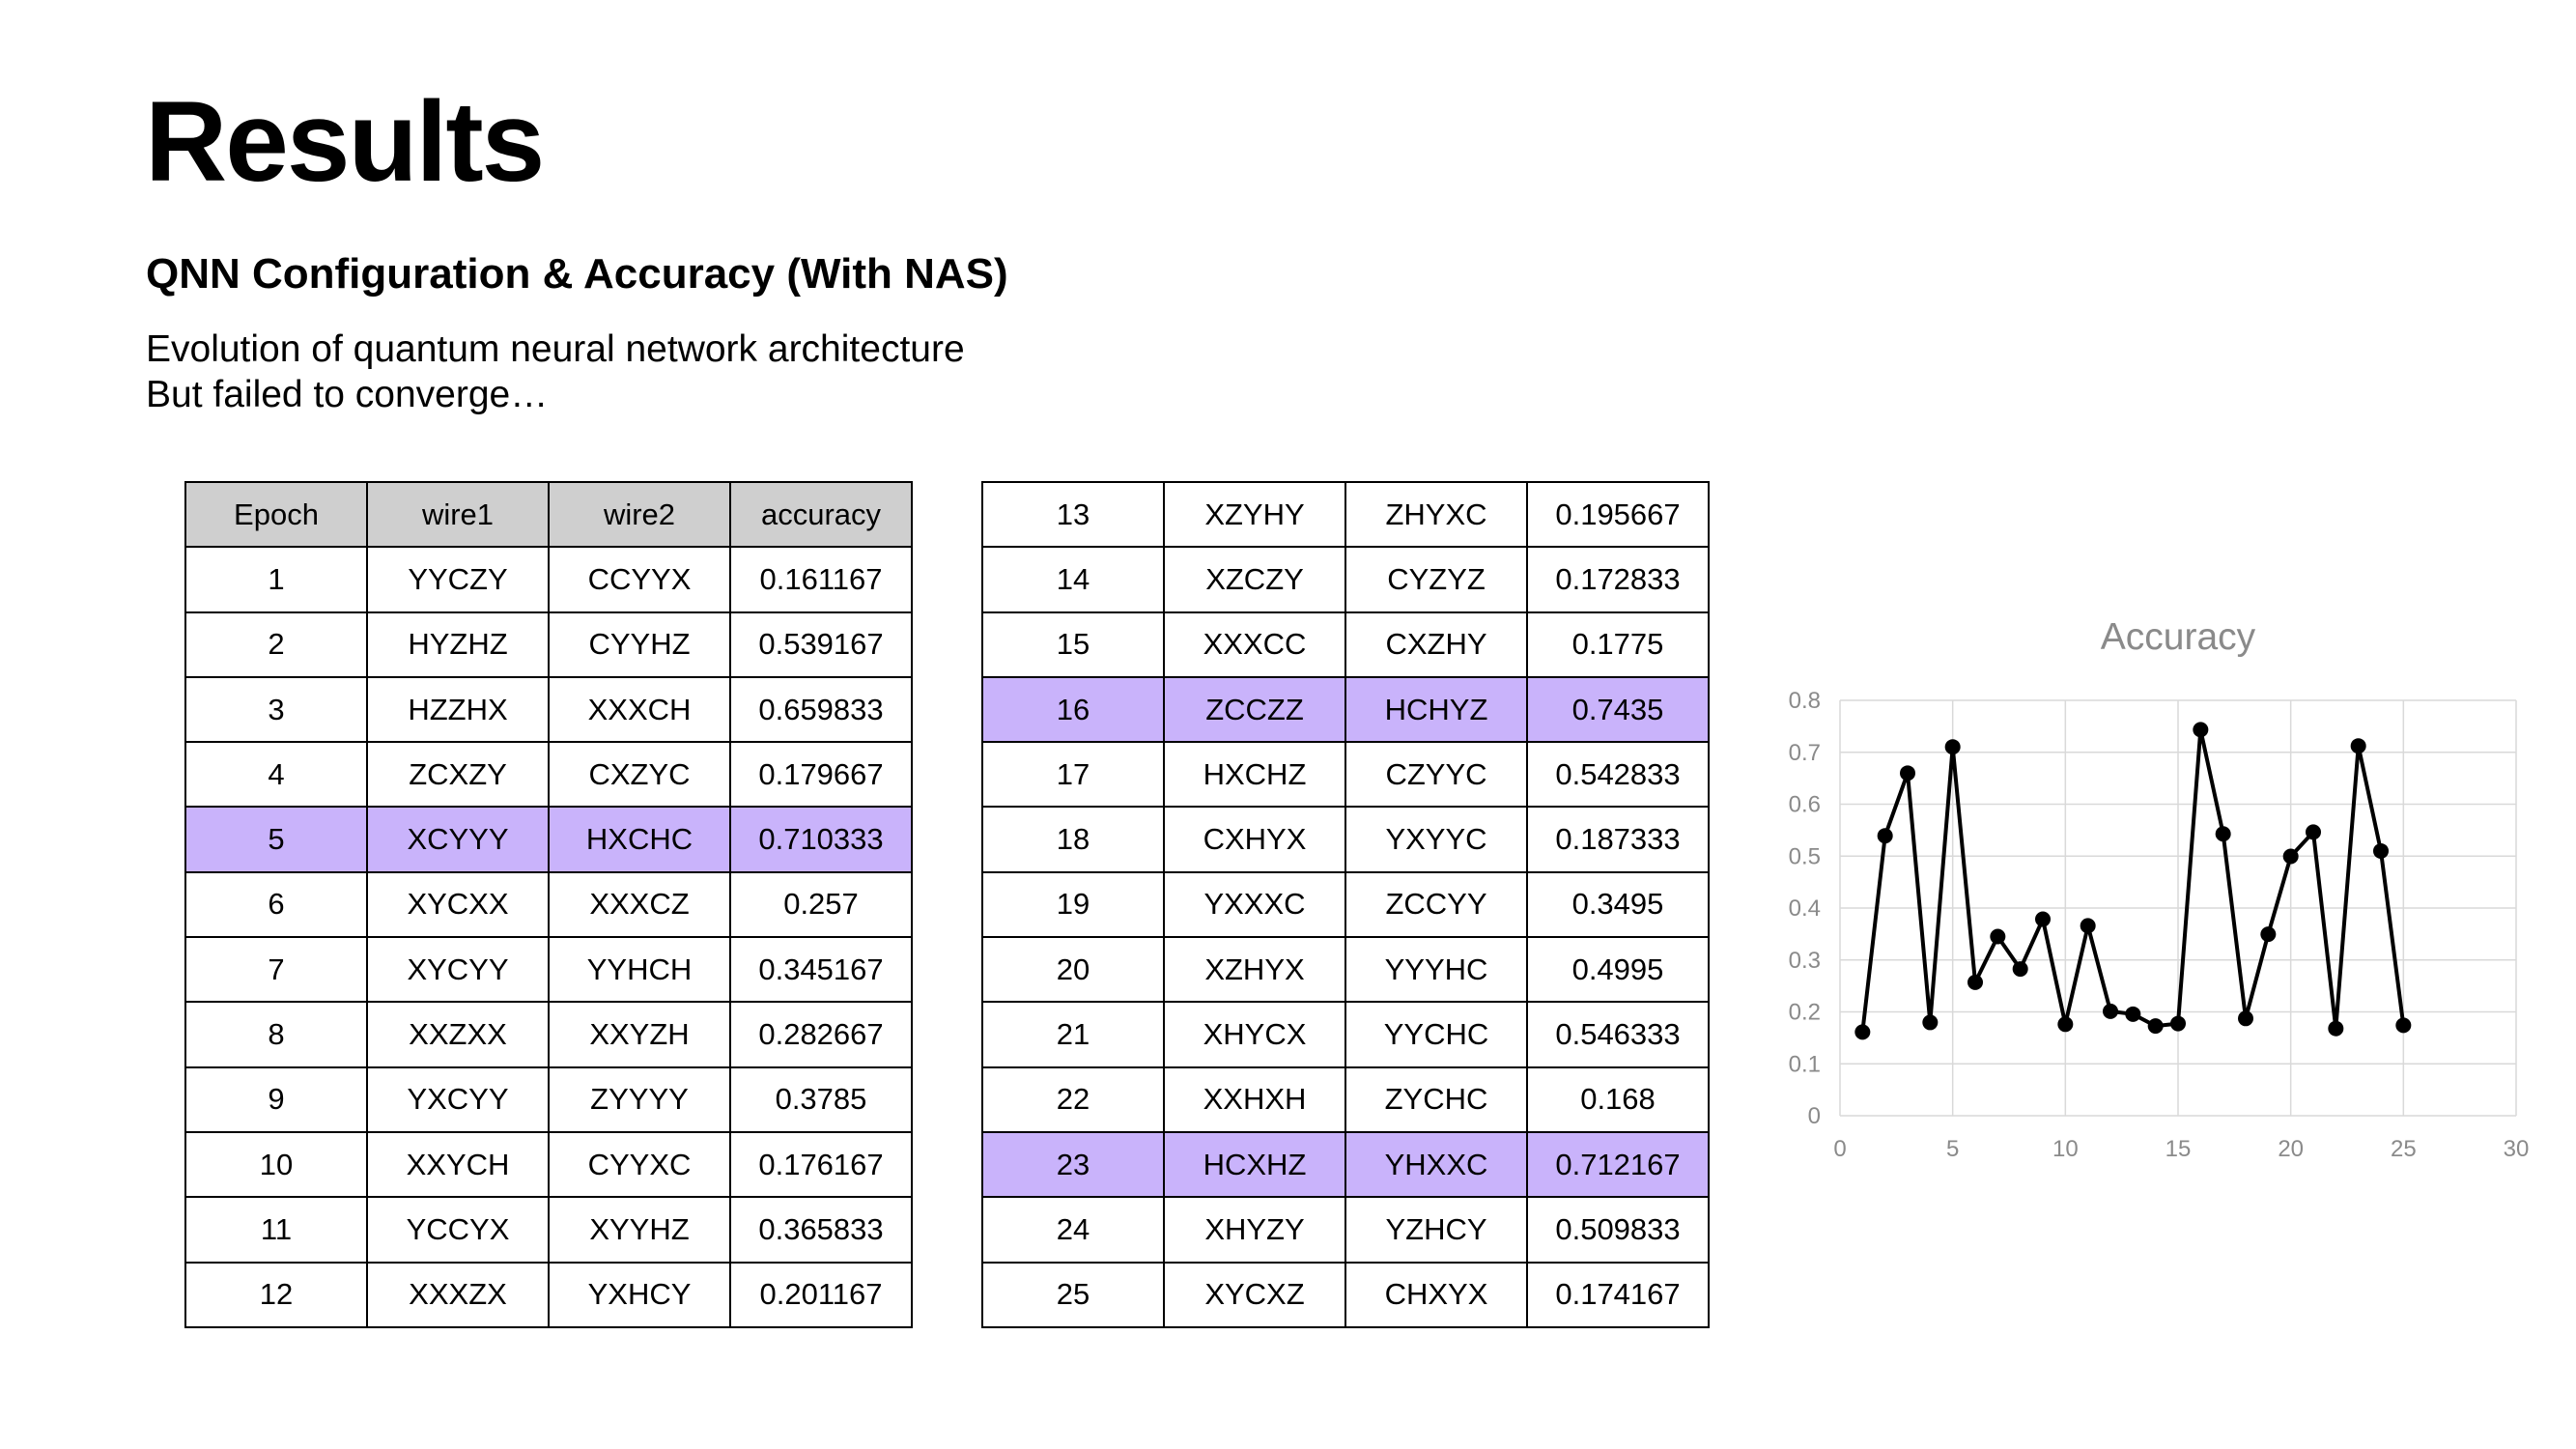 The width and height of the screenshot is (2576, 1449). What do you see at coordinates (458, 1294) in the screenshot?
I see `cell-wire1: XXXZX` at bounding box center [458, 1294].